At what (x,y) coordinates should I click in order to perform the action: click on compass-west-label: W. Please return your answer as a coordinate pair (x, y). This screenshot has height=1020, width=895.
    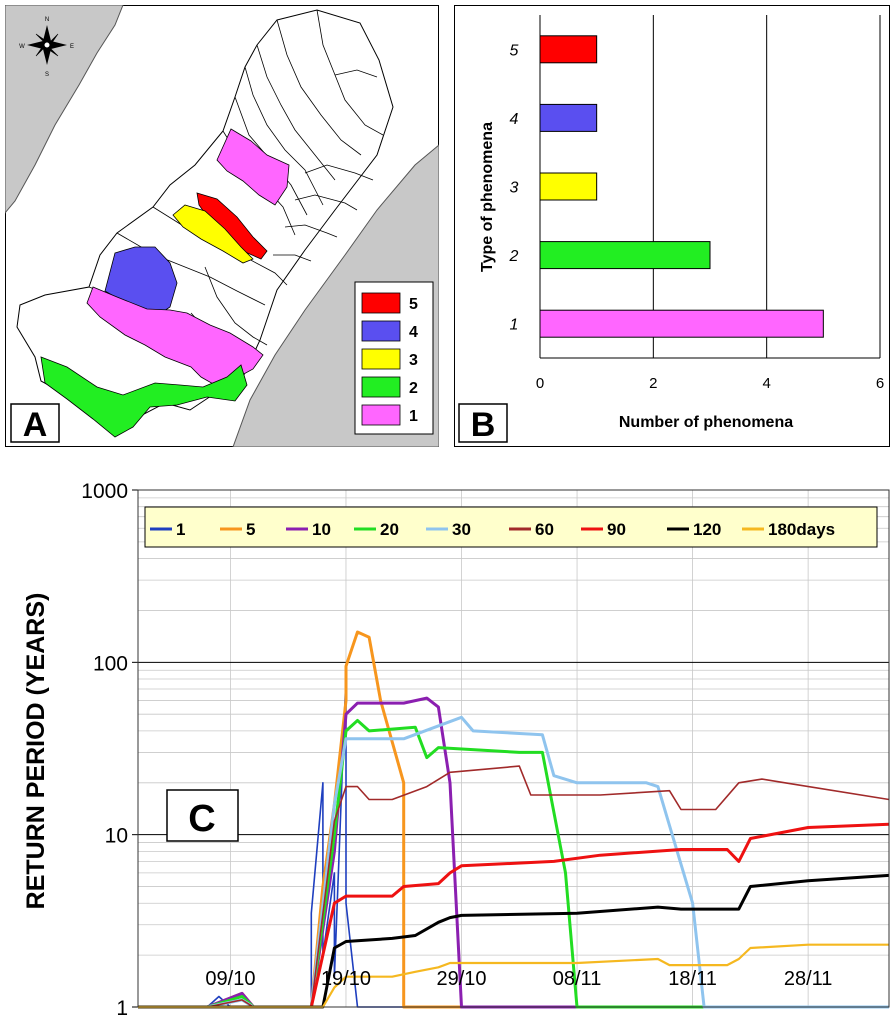
    Looking at the image, I should click on (22, 47).